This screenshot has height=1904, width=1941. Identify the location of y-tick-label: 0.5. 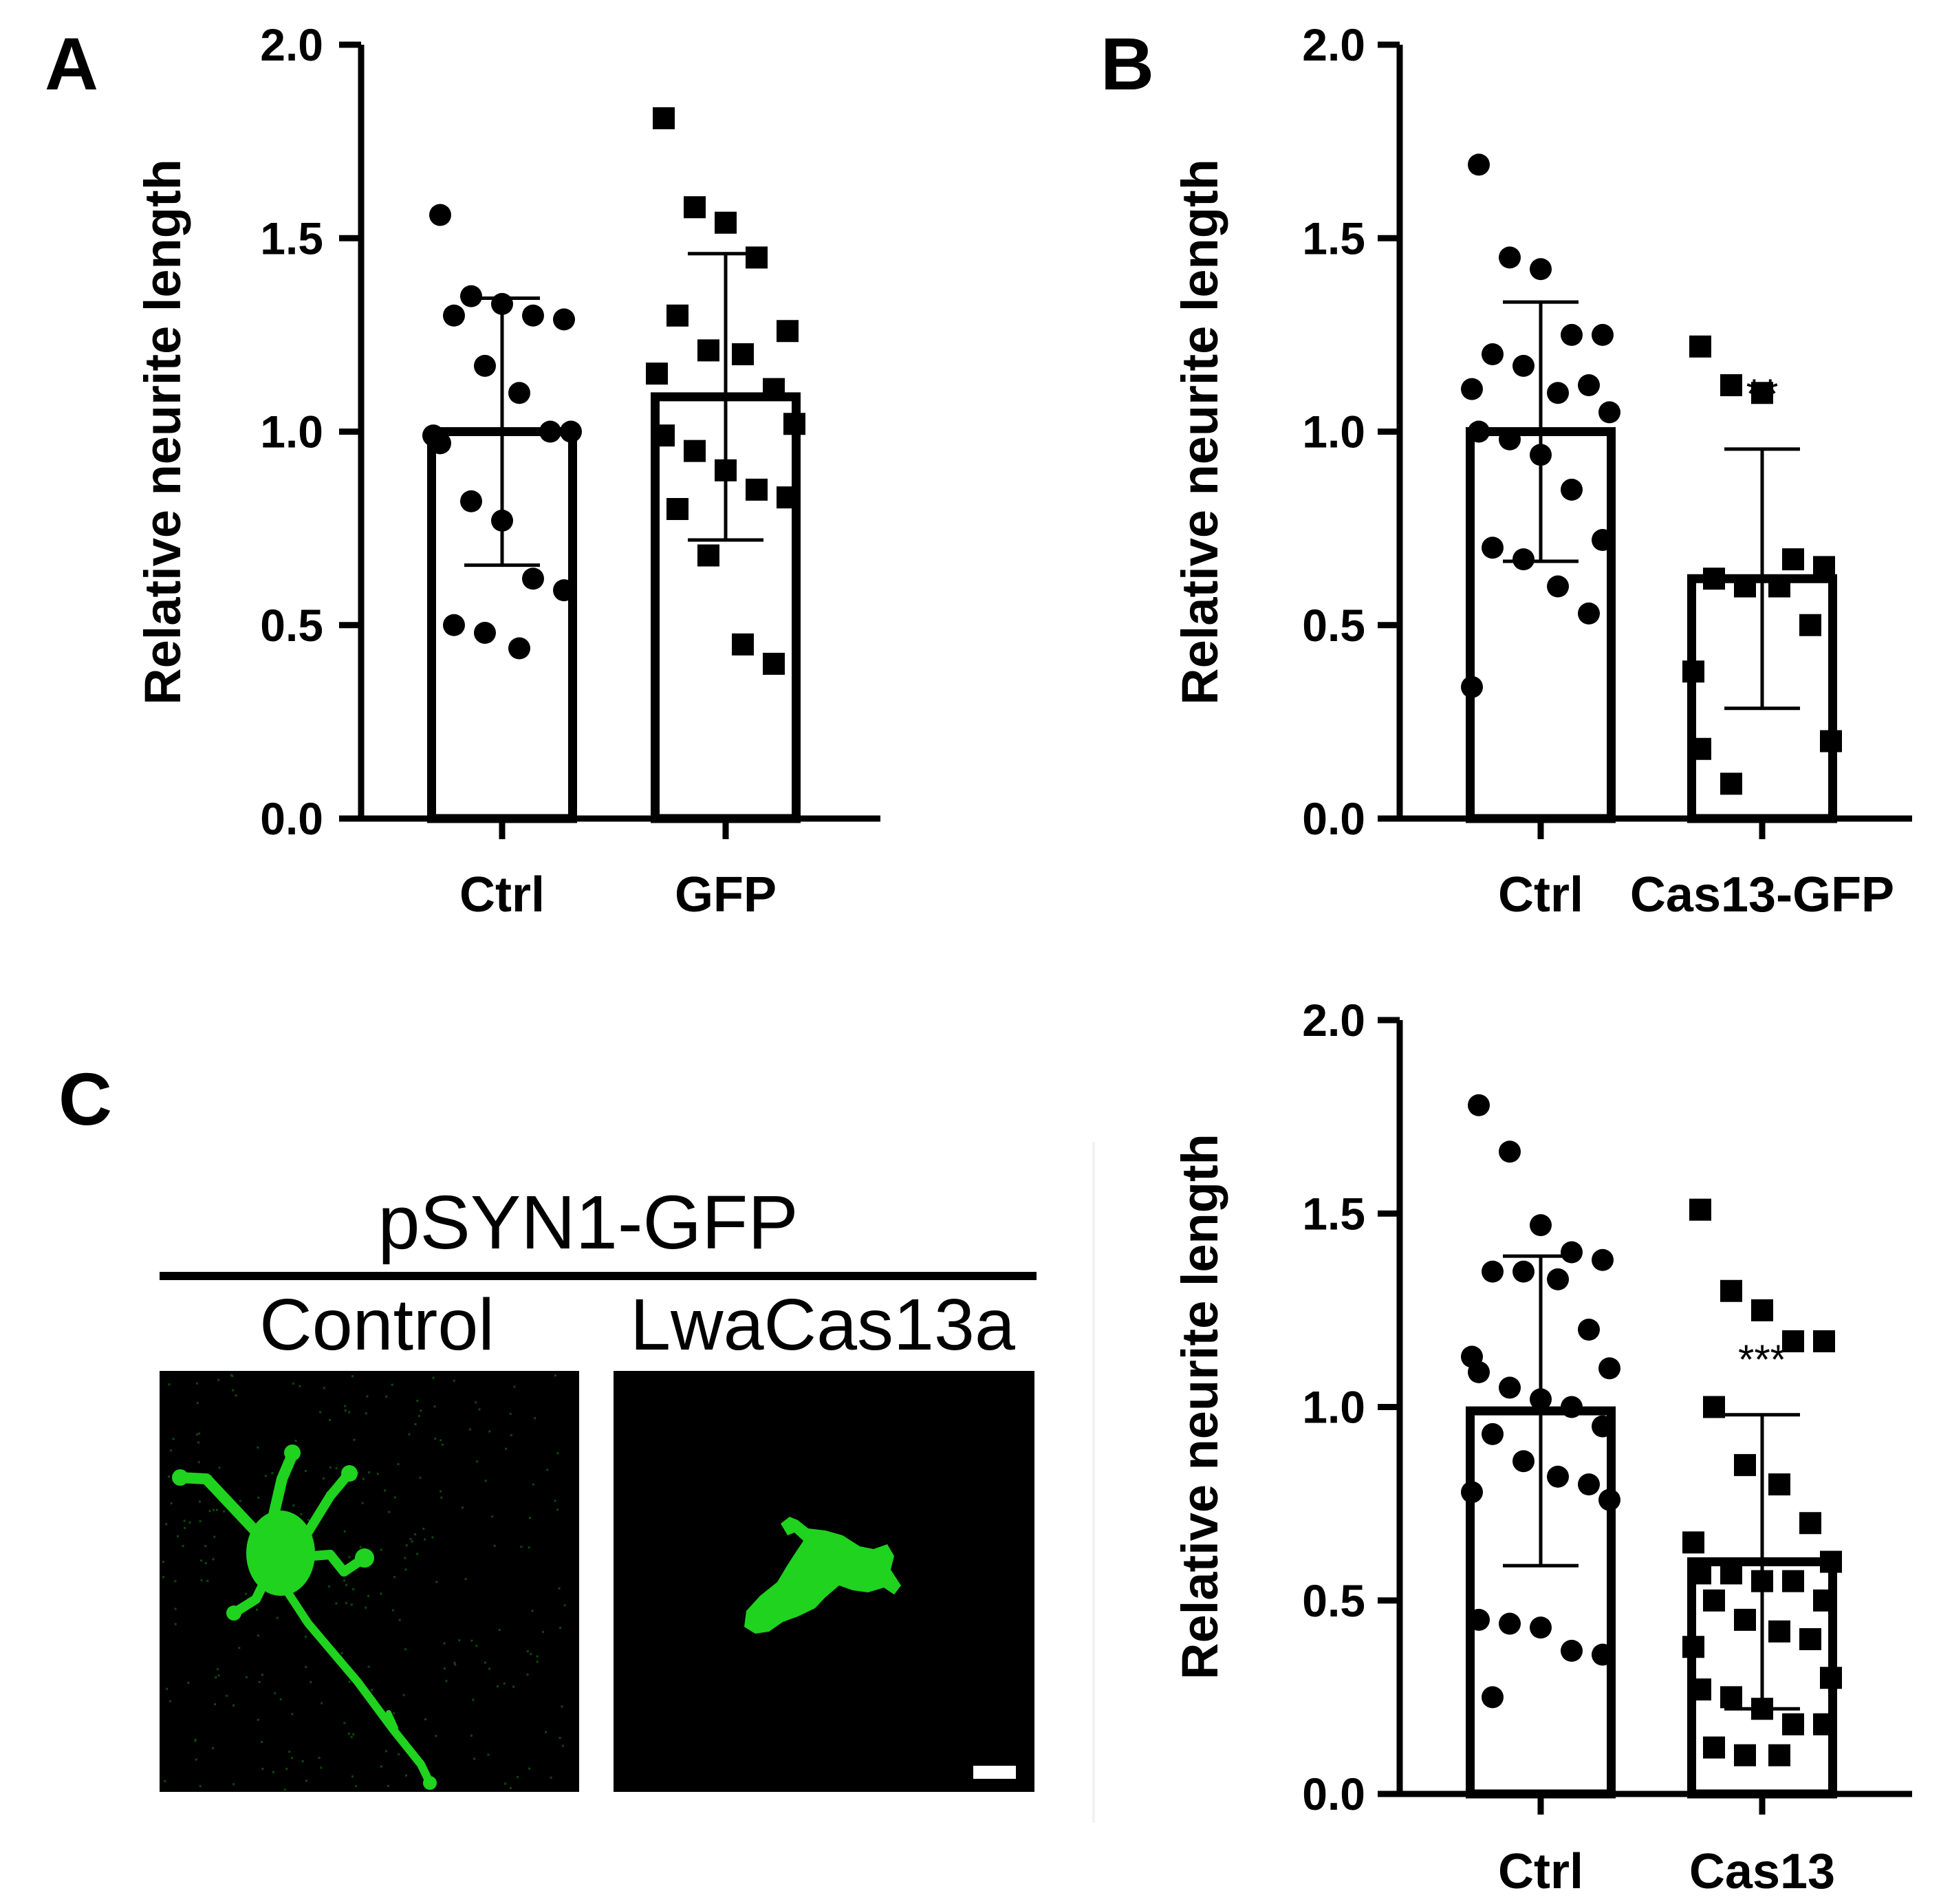
(1333, 625).